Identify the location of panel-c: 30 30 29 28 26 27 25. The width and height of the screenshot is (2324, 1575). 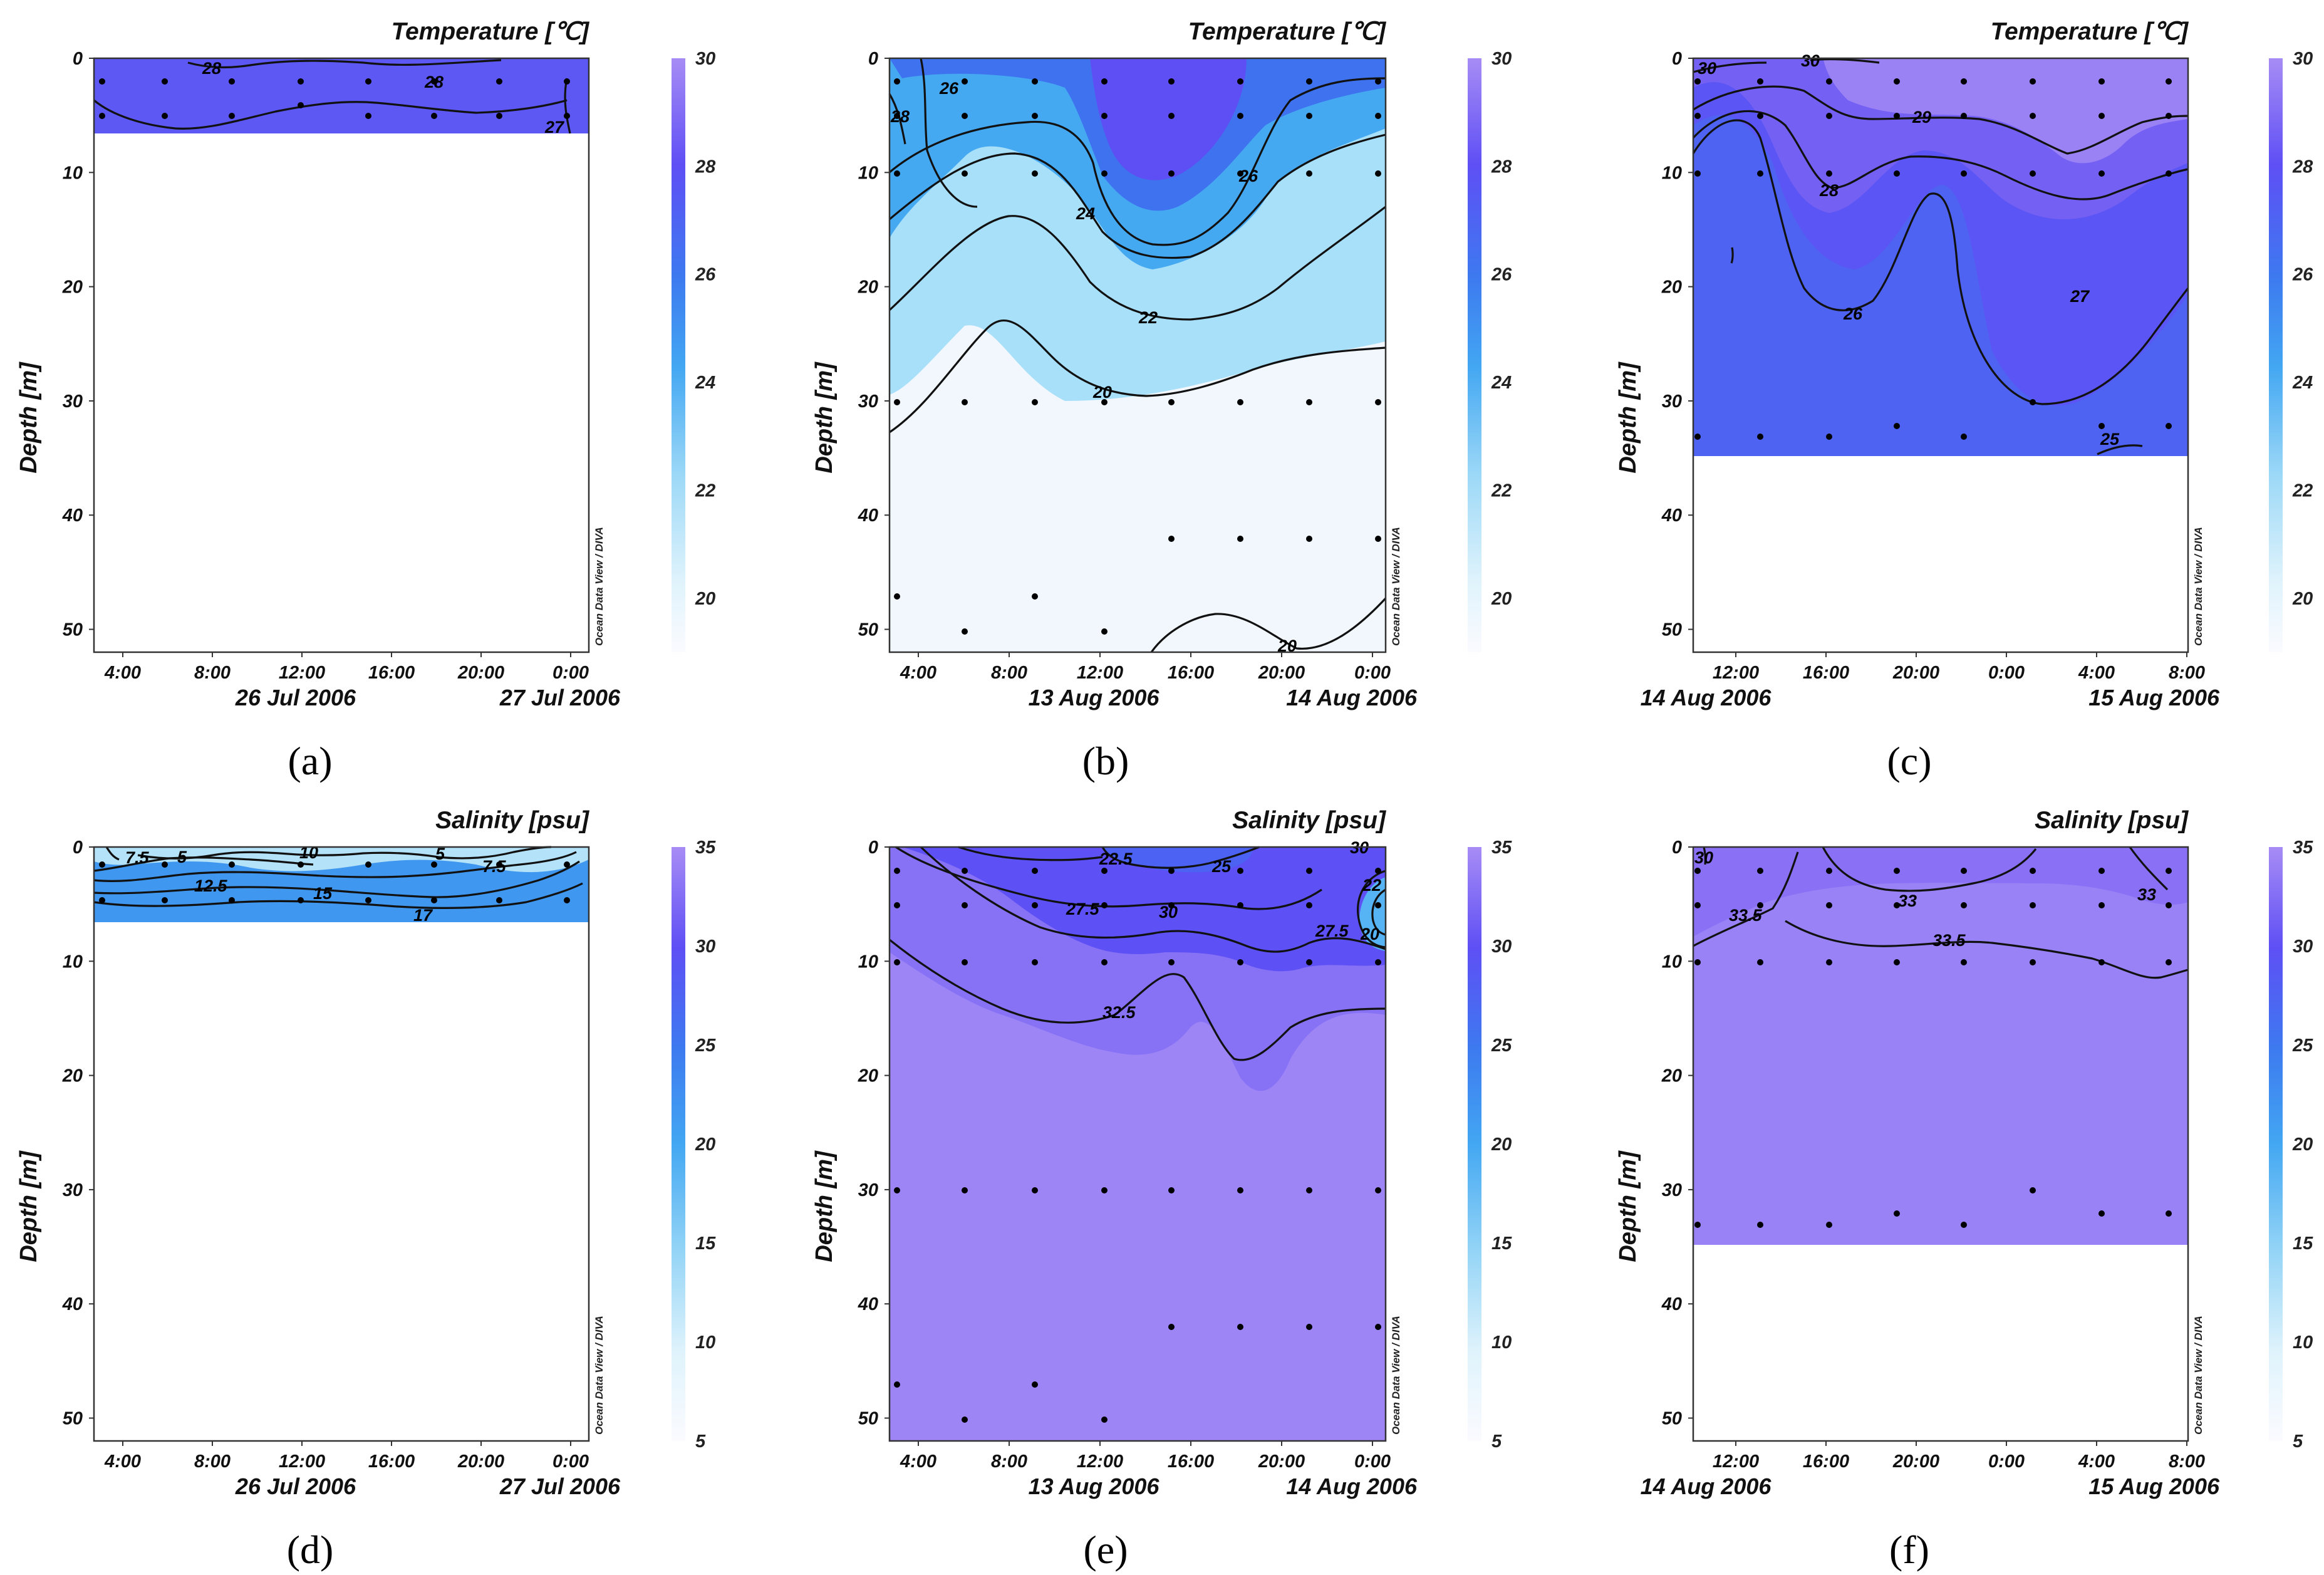
(1987, 352).